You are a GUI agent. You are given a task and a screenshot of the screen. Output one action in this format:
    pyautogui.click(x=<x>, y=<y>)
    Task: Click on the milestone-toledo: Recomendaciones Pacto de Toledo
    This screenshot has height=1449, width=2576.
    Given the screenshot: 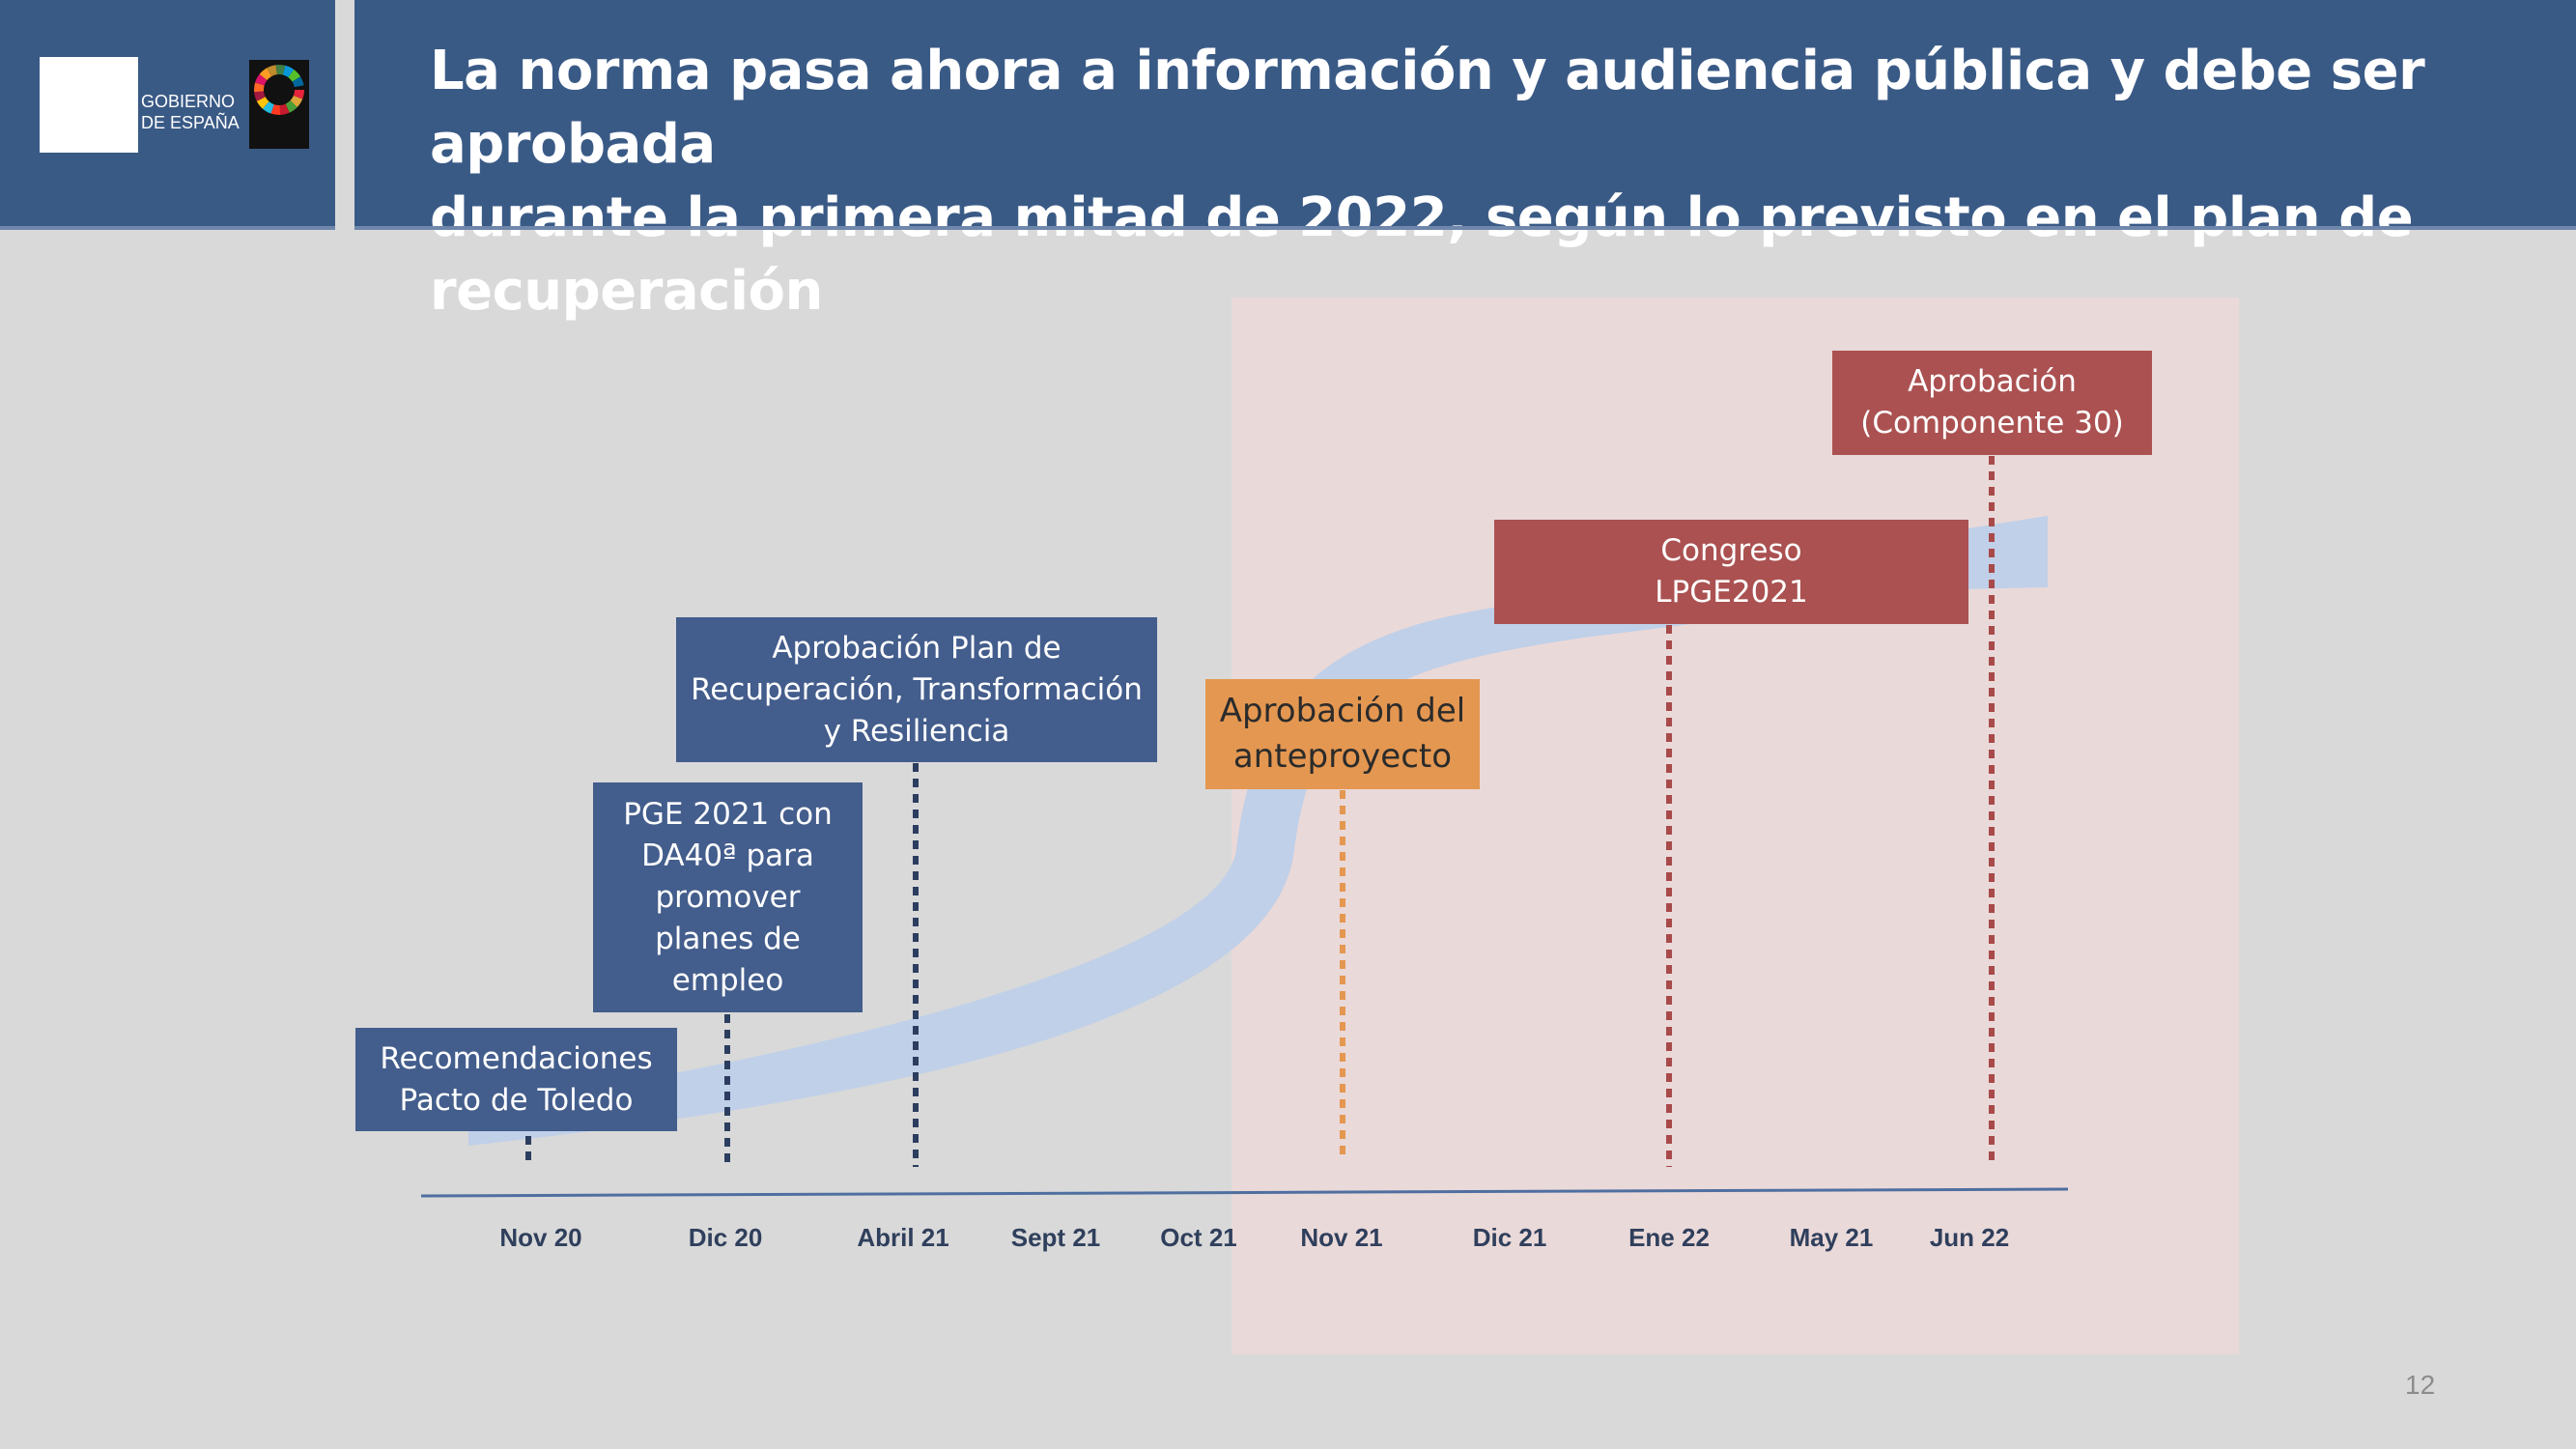 What is the action you would take?
    pyautogui.click(x=516, y=1079)
    